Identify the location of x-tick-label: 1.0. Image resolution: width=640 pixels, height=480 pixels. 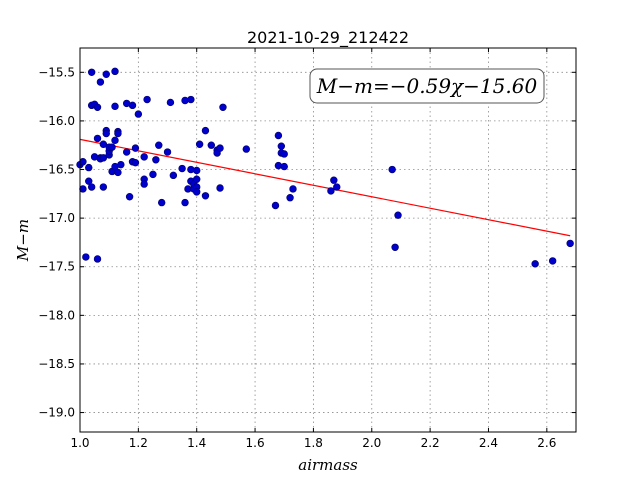
(79, 443).